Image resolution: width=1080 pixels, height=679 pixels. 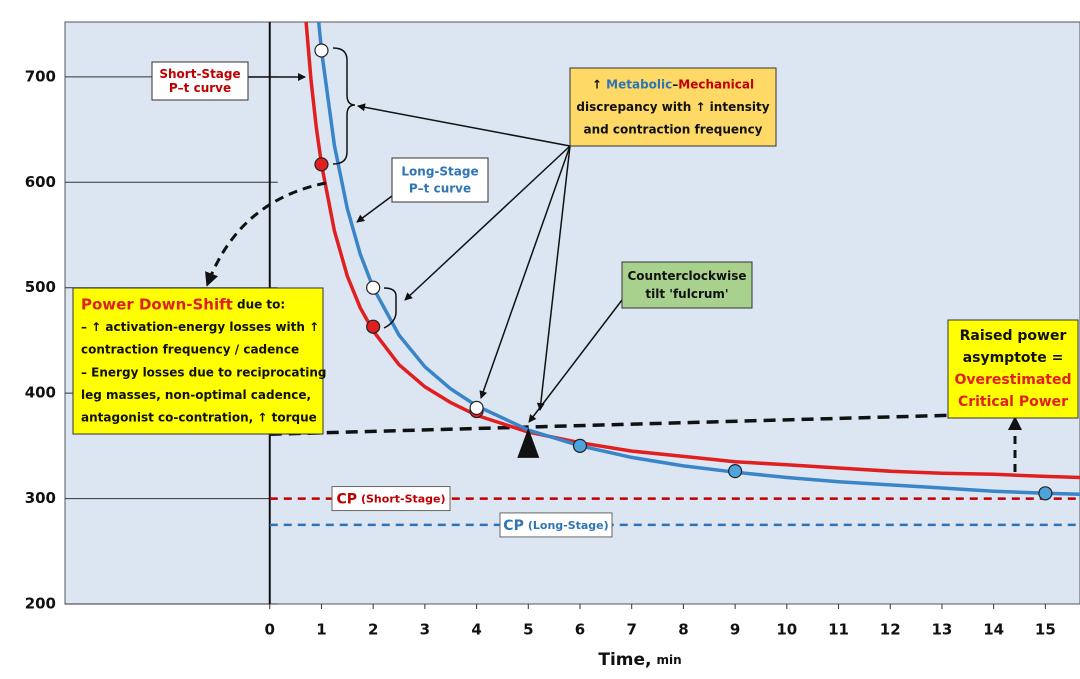 I want to click on annotation-line: – ↑ activation-energy losses with ↑, so click(x=200, y=327).